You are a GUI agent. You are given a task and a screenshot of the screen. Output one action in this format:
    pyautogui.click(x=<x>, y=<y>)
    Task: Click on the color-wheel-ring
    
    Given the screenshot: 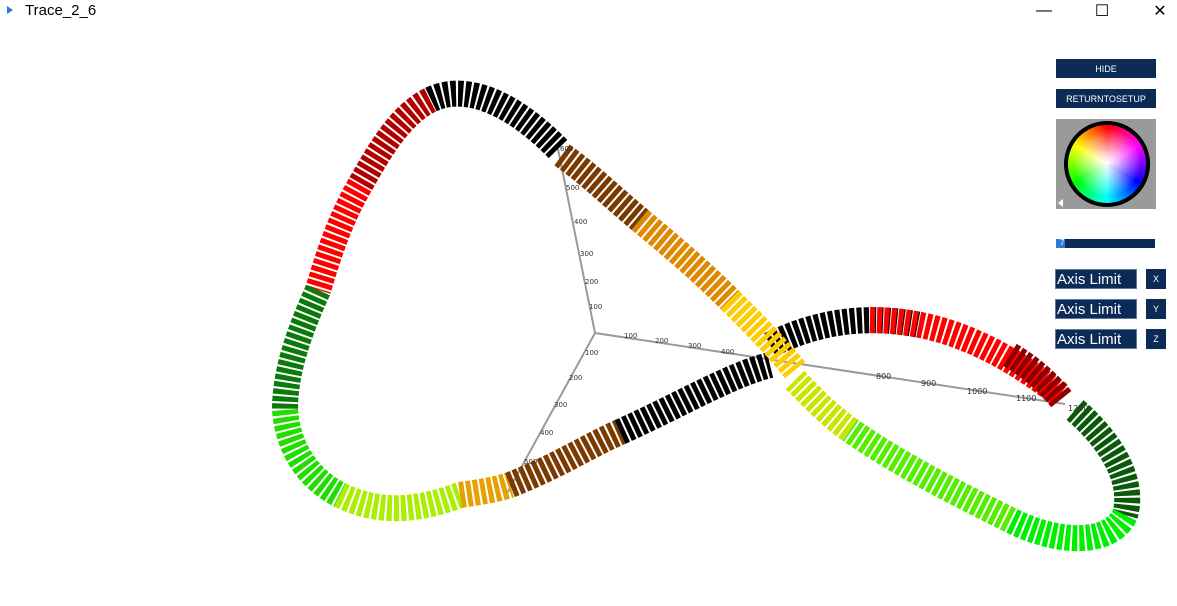 What is the action you would take?
    pyautogui.click(x=1107, y=164)
    